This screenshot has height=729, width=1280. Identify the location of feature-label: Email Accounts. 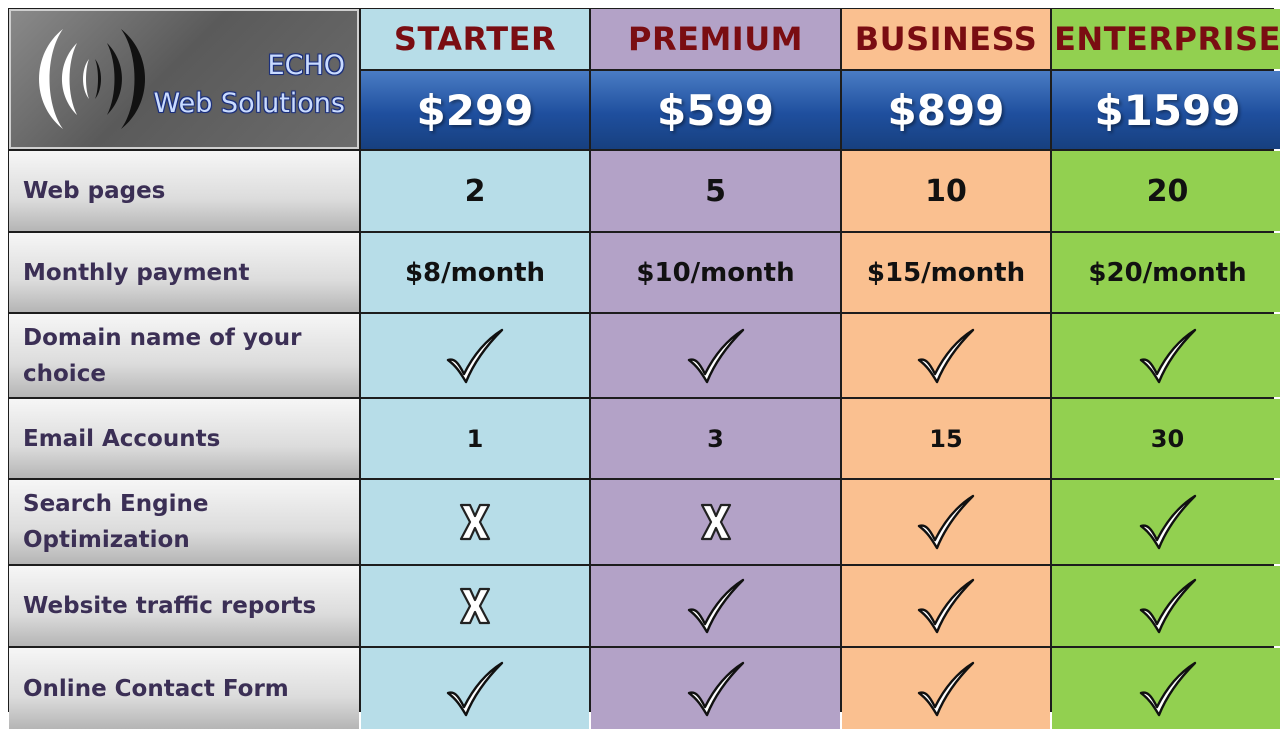
(184, 438).